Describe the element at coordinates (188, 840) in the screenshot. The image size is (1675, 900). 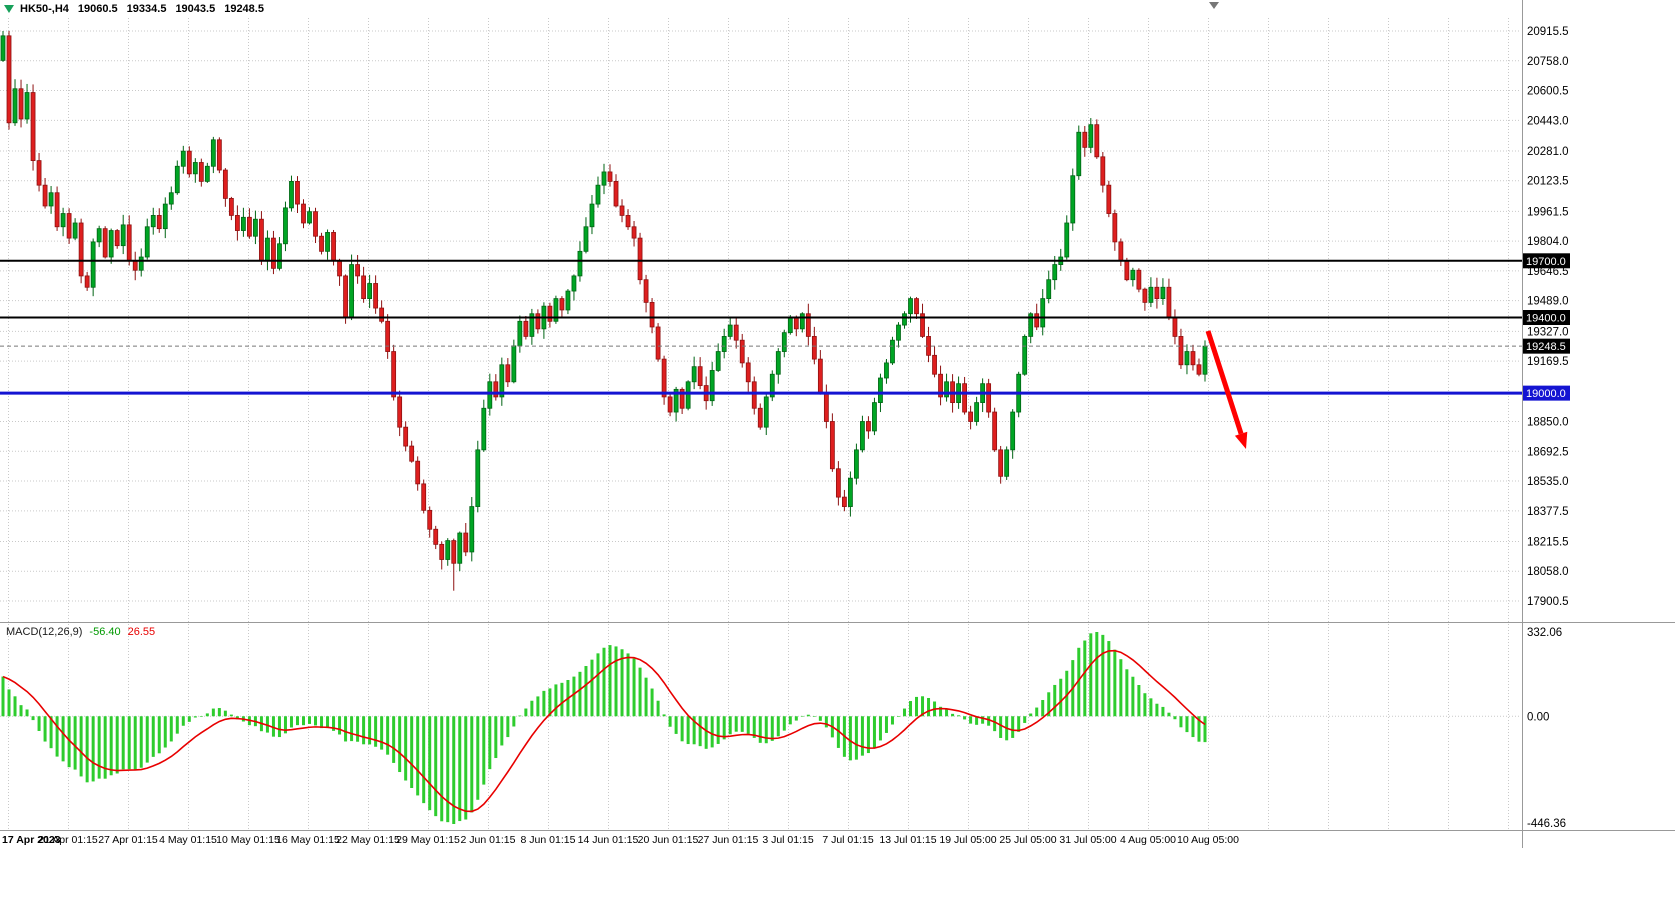
I see `time-axis-label: 4 May 01:15` at that location.